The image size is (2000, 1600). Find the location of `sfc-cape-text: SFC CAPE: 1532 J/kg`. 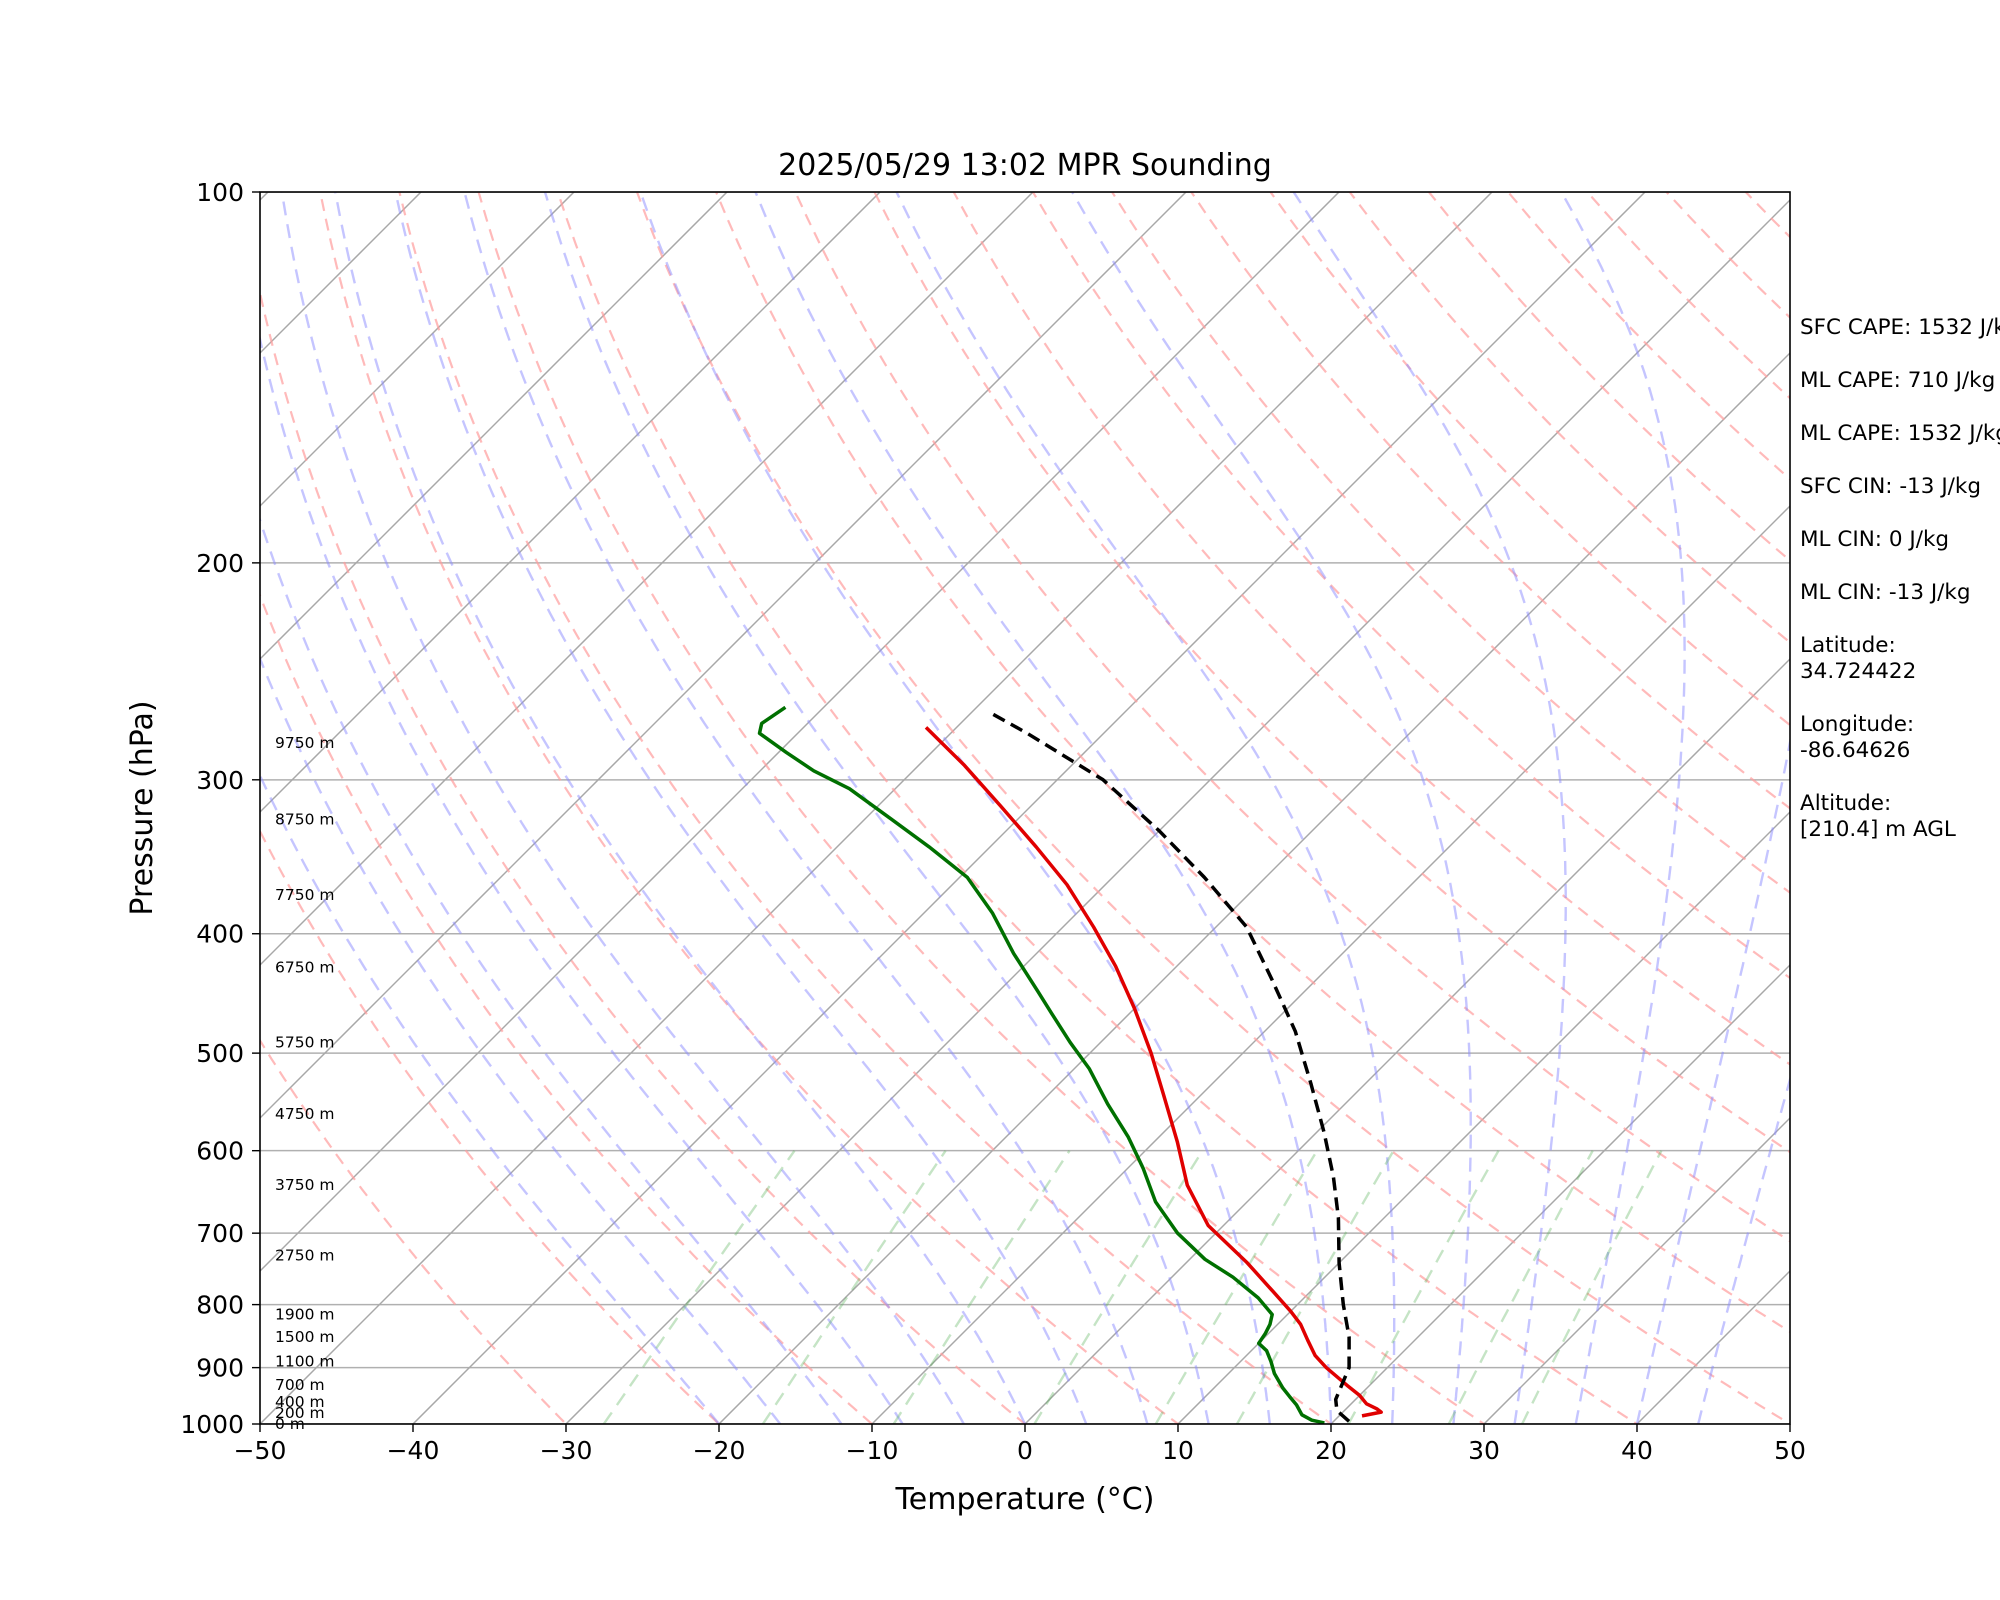

sfc-cape-text: SFC CAPE: 1532 J/kg is located at coordinates (1900, 327).